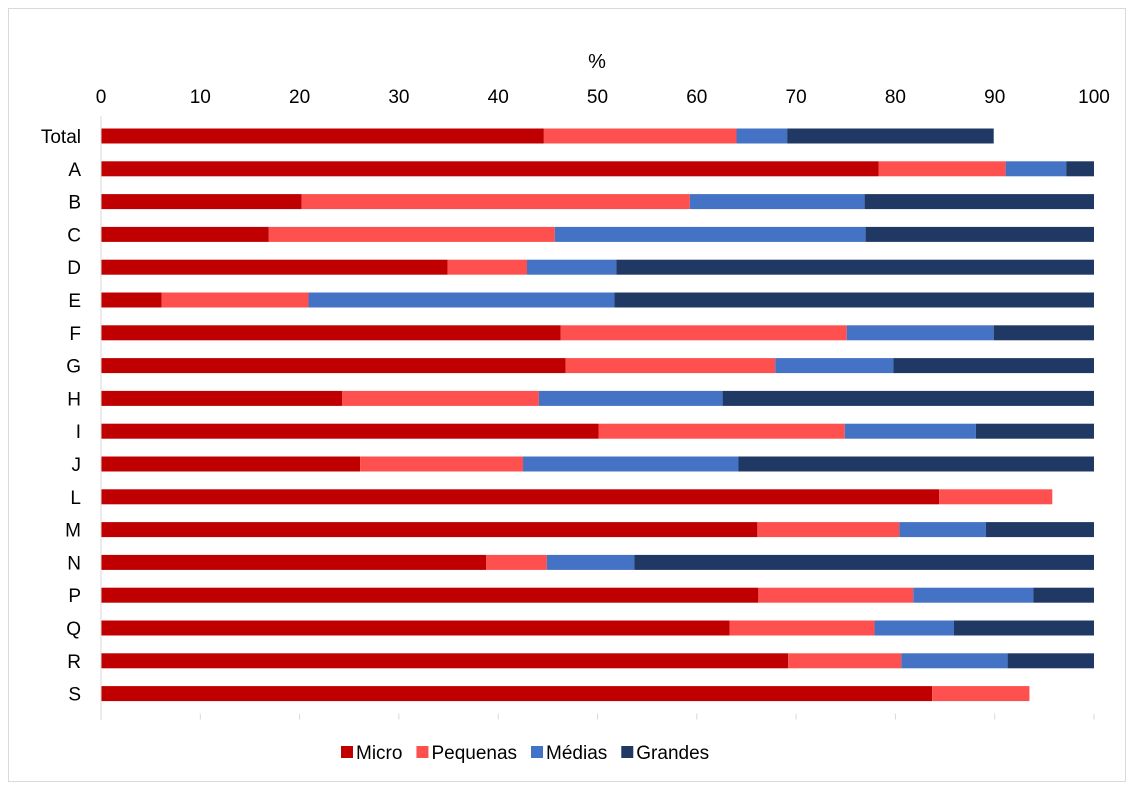 The width and height of the screenshot is (1135, 790). Describe the element at coordinates (73, 629) in the screenshot. I see `category-label: Q` at that location.